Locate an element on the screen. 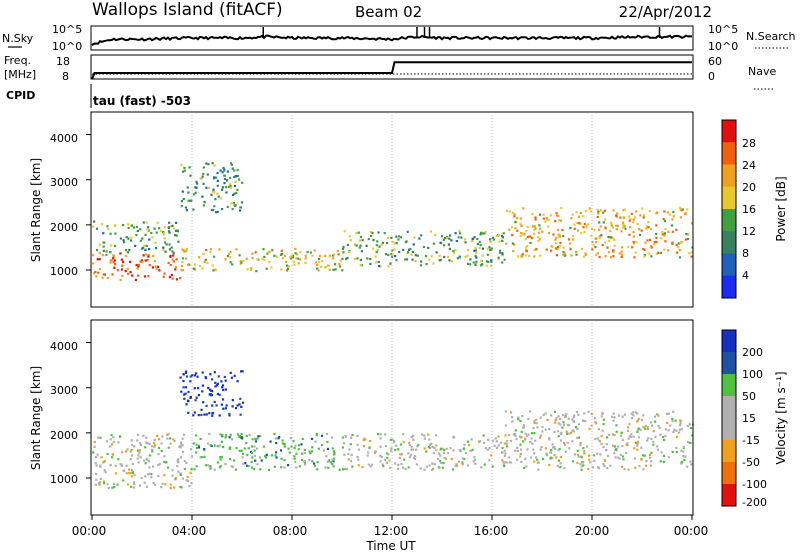 This screenshot has width=800, height=554. power-ytick-1000: 1000 is located at coordinates (64, 271).